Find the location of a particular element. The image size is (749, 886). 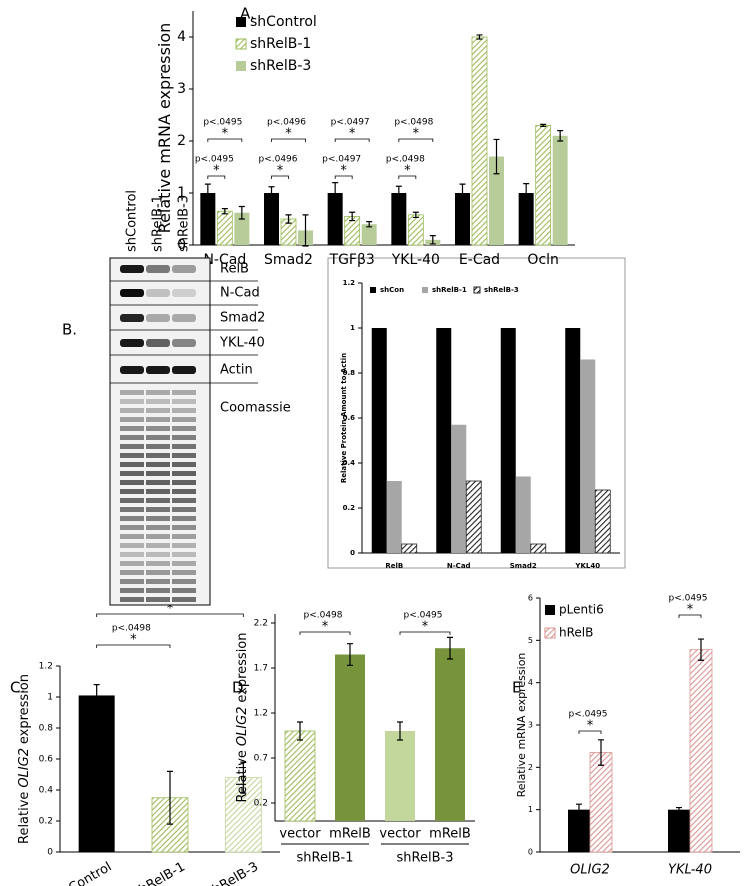

y-tick-label: 2.2 is located at coordinates (261, 624).